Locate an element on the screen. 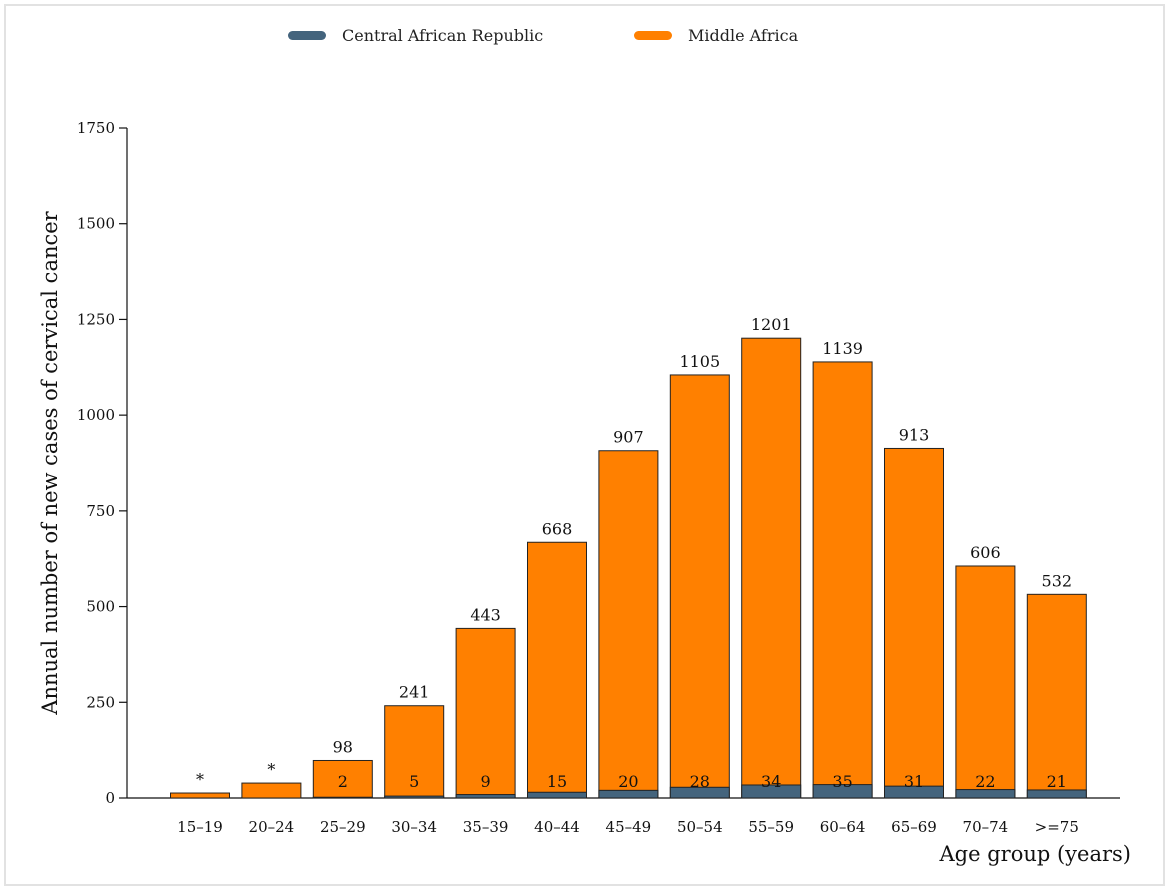 Image resolution: width=1169 pixels, height=890 pixels. y-tick-label: 750 is located at coordinates (100, 511).